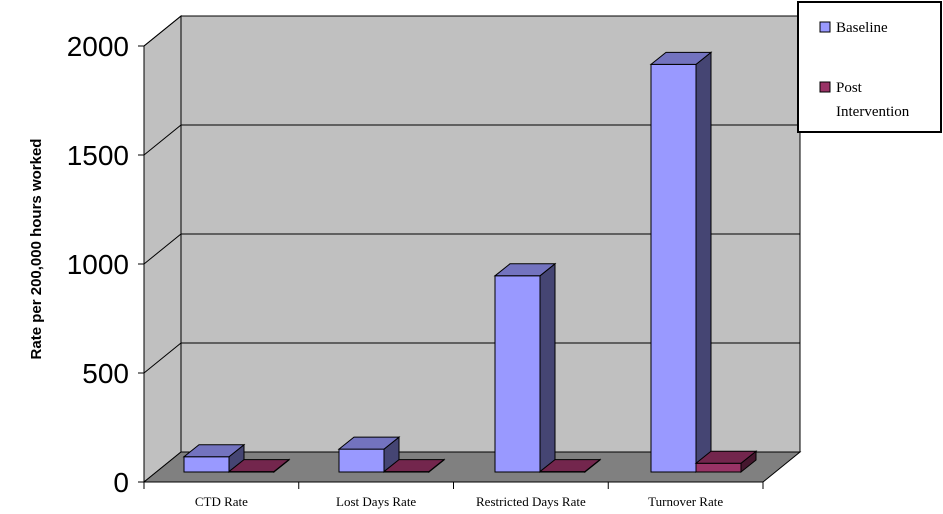 Image resolution: width=943 pixels, height=514 pixels. Describe the element at coordinates (98, 264) in the screenshot. I see `y-tick-label: 1000` at that location.